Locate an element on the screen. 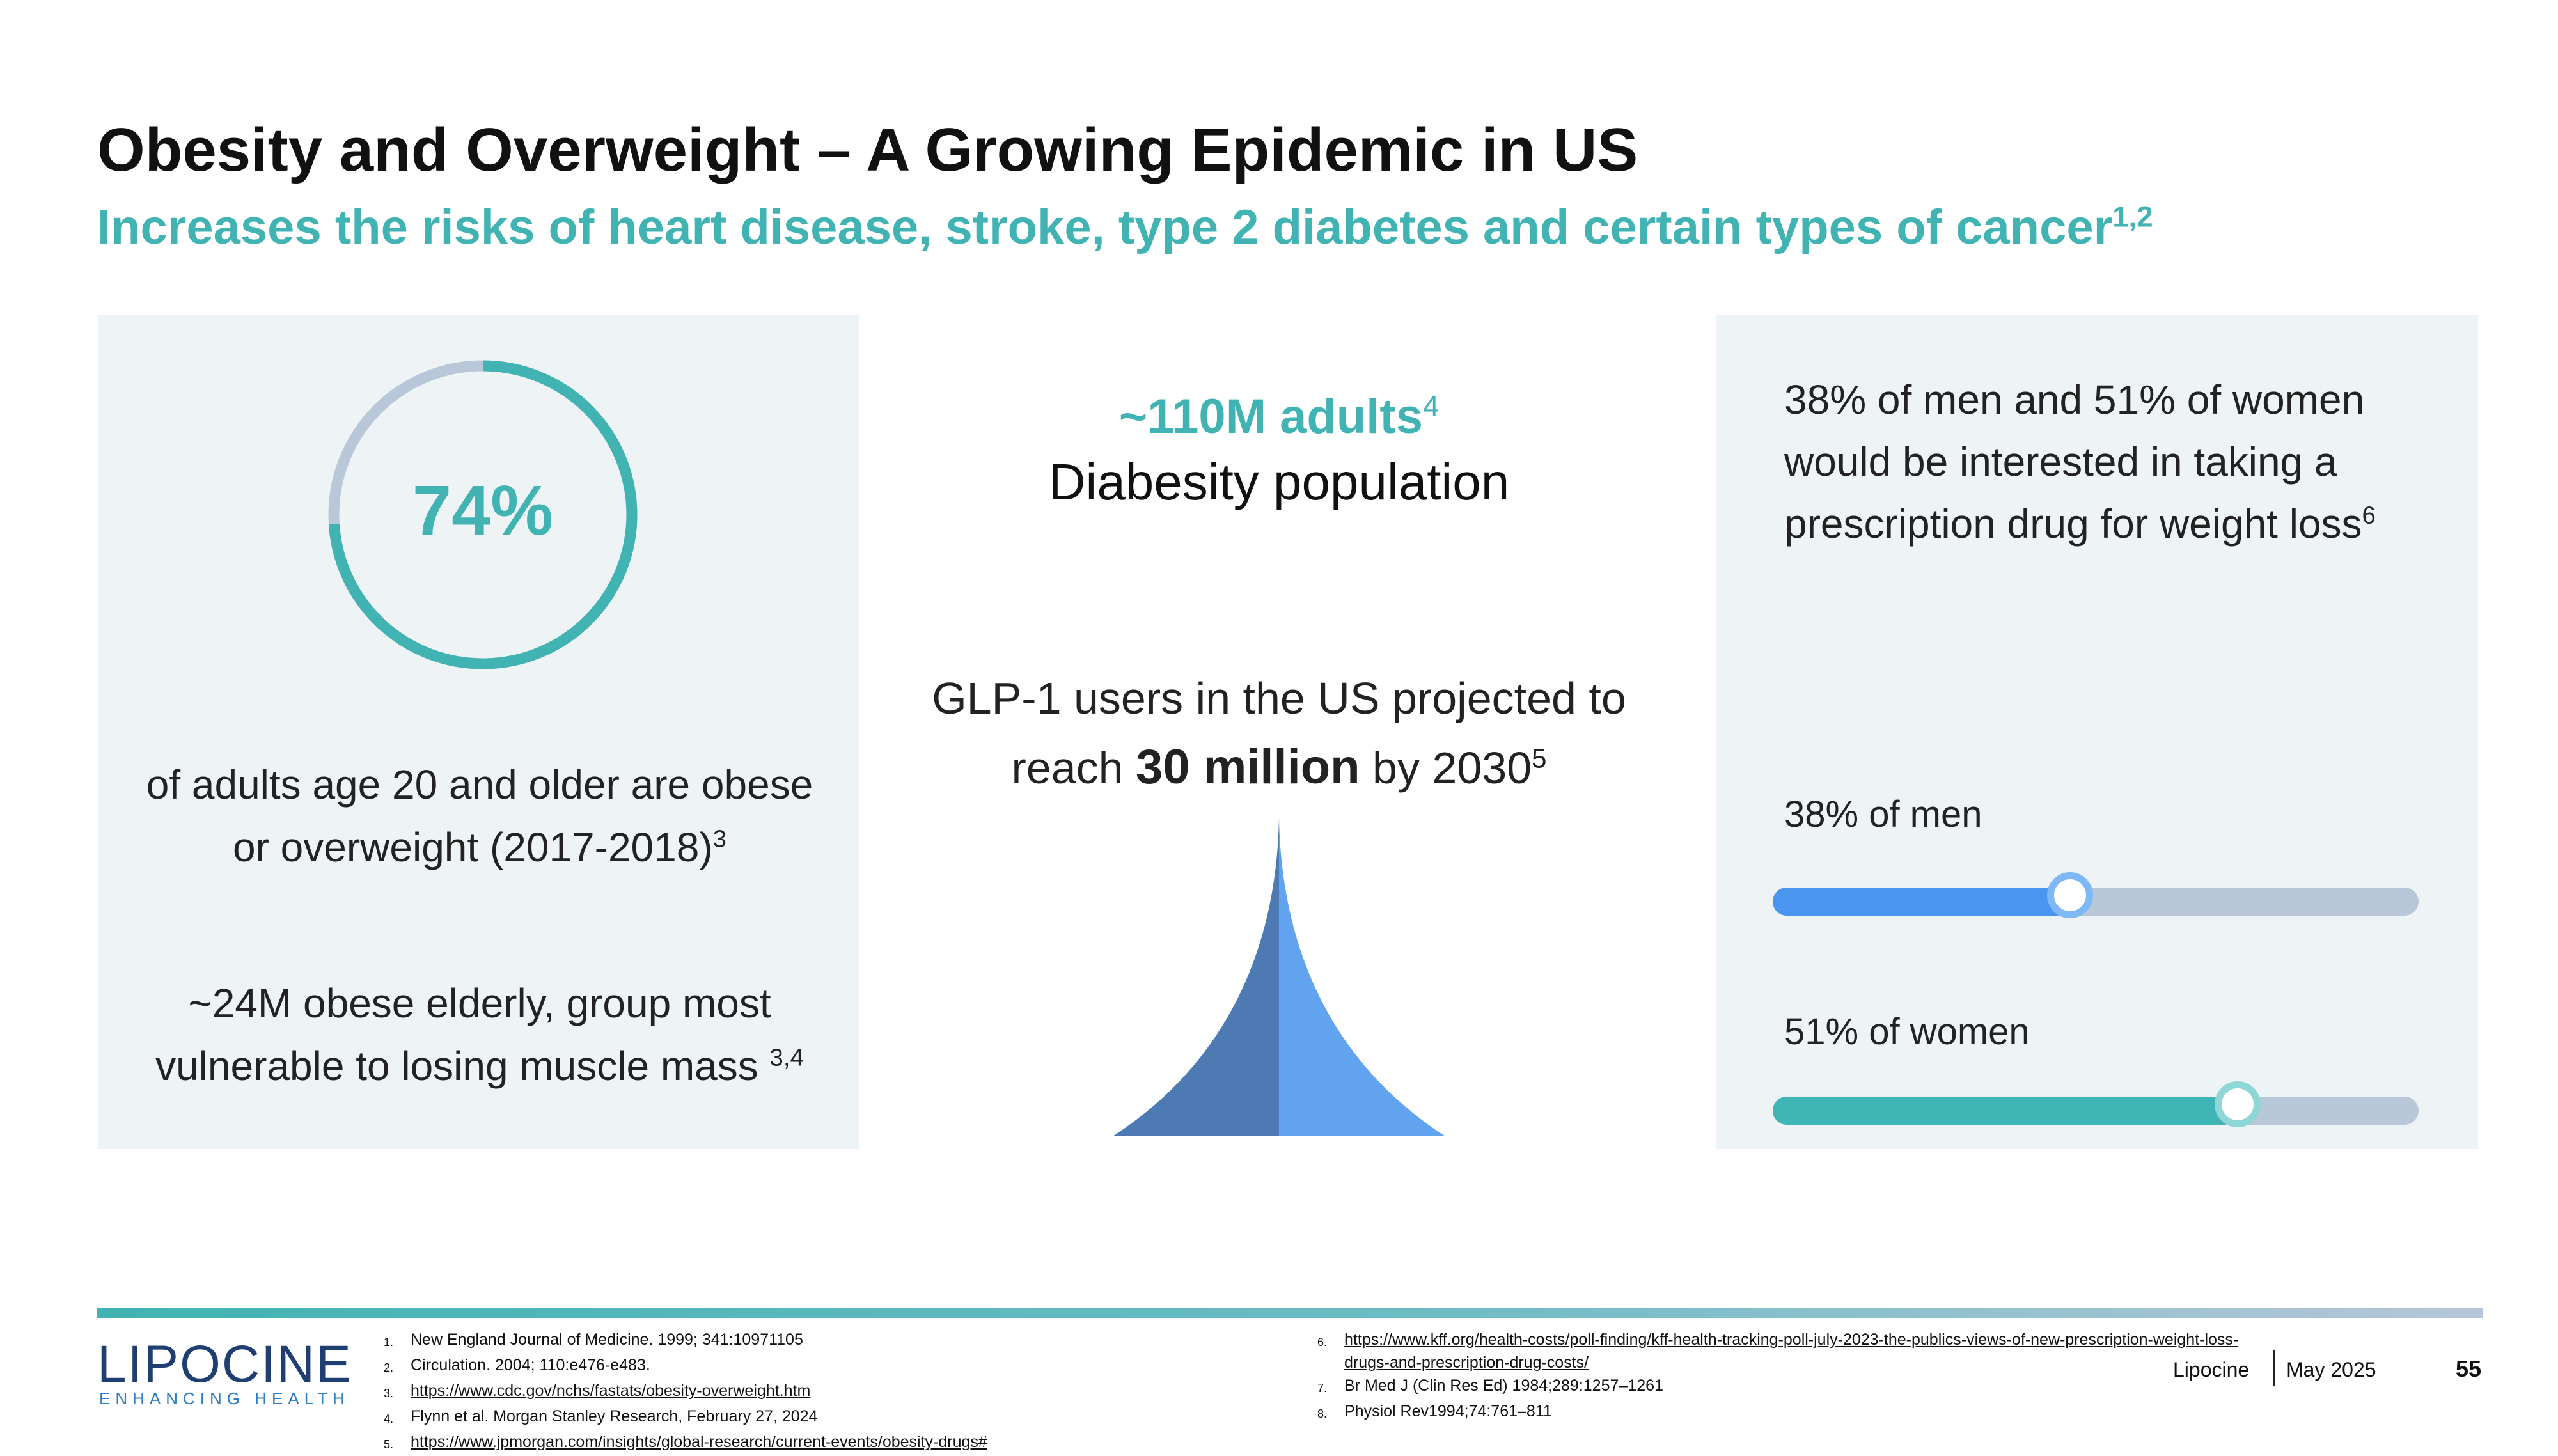 The image size is (2558, 1456). men-slider-fill is located at coordinates (1921, 902).